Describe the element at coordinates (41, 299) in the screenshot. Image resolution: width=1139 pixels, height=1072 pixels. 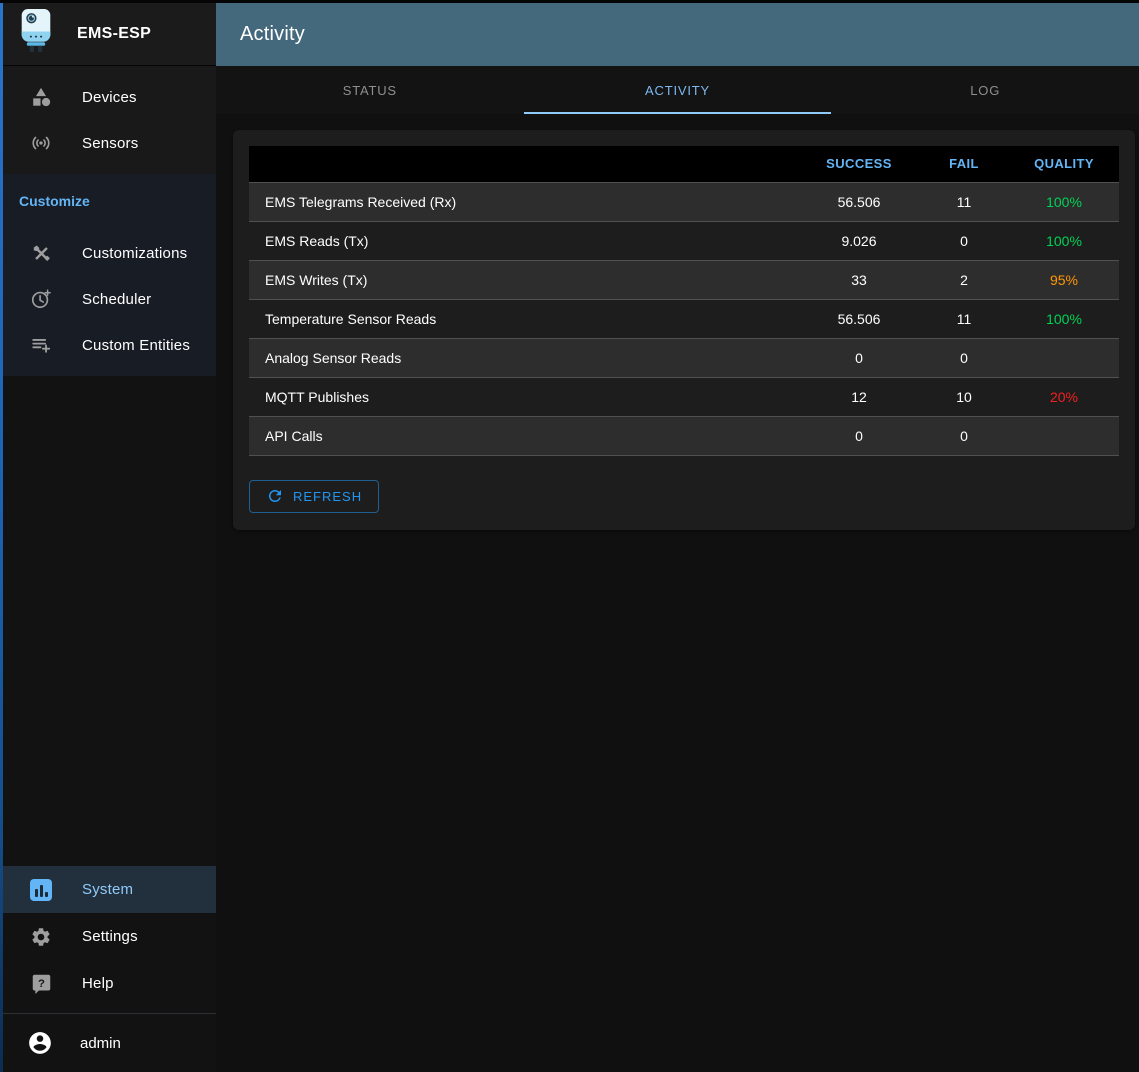
I see `more-time-icon` at that location.